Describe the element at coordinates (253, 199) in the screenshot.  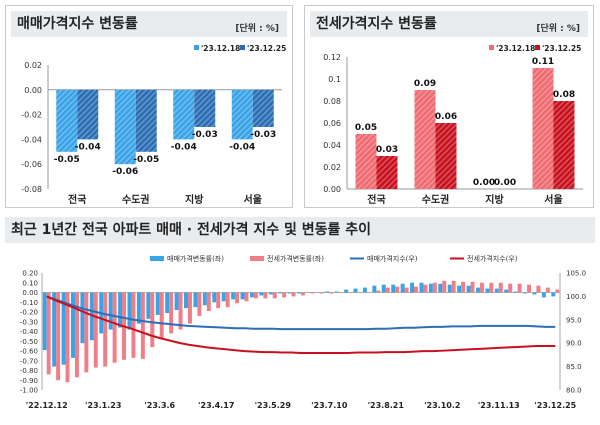
I see `sale-category-label: 서울` at that location.